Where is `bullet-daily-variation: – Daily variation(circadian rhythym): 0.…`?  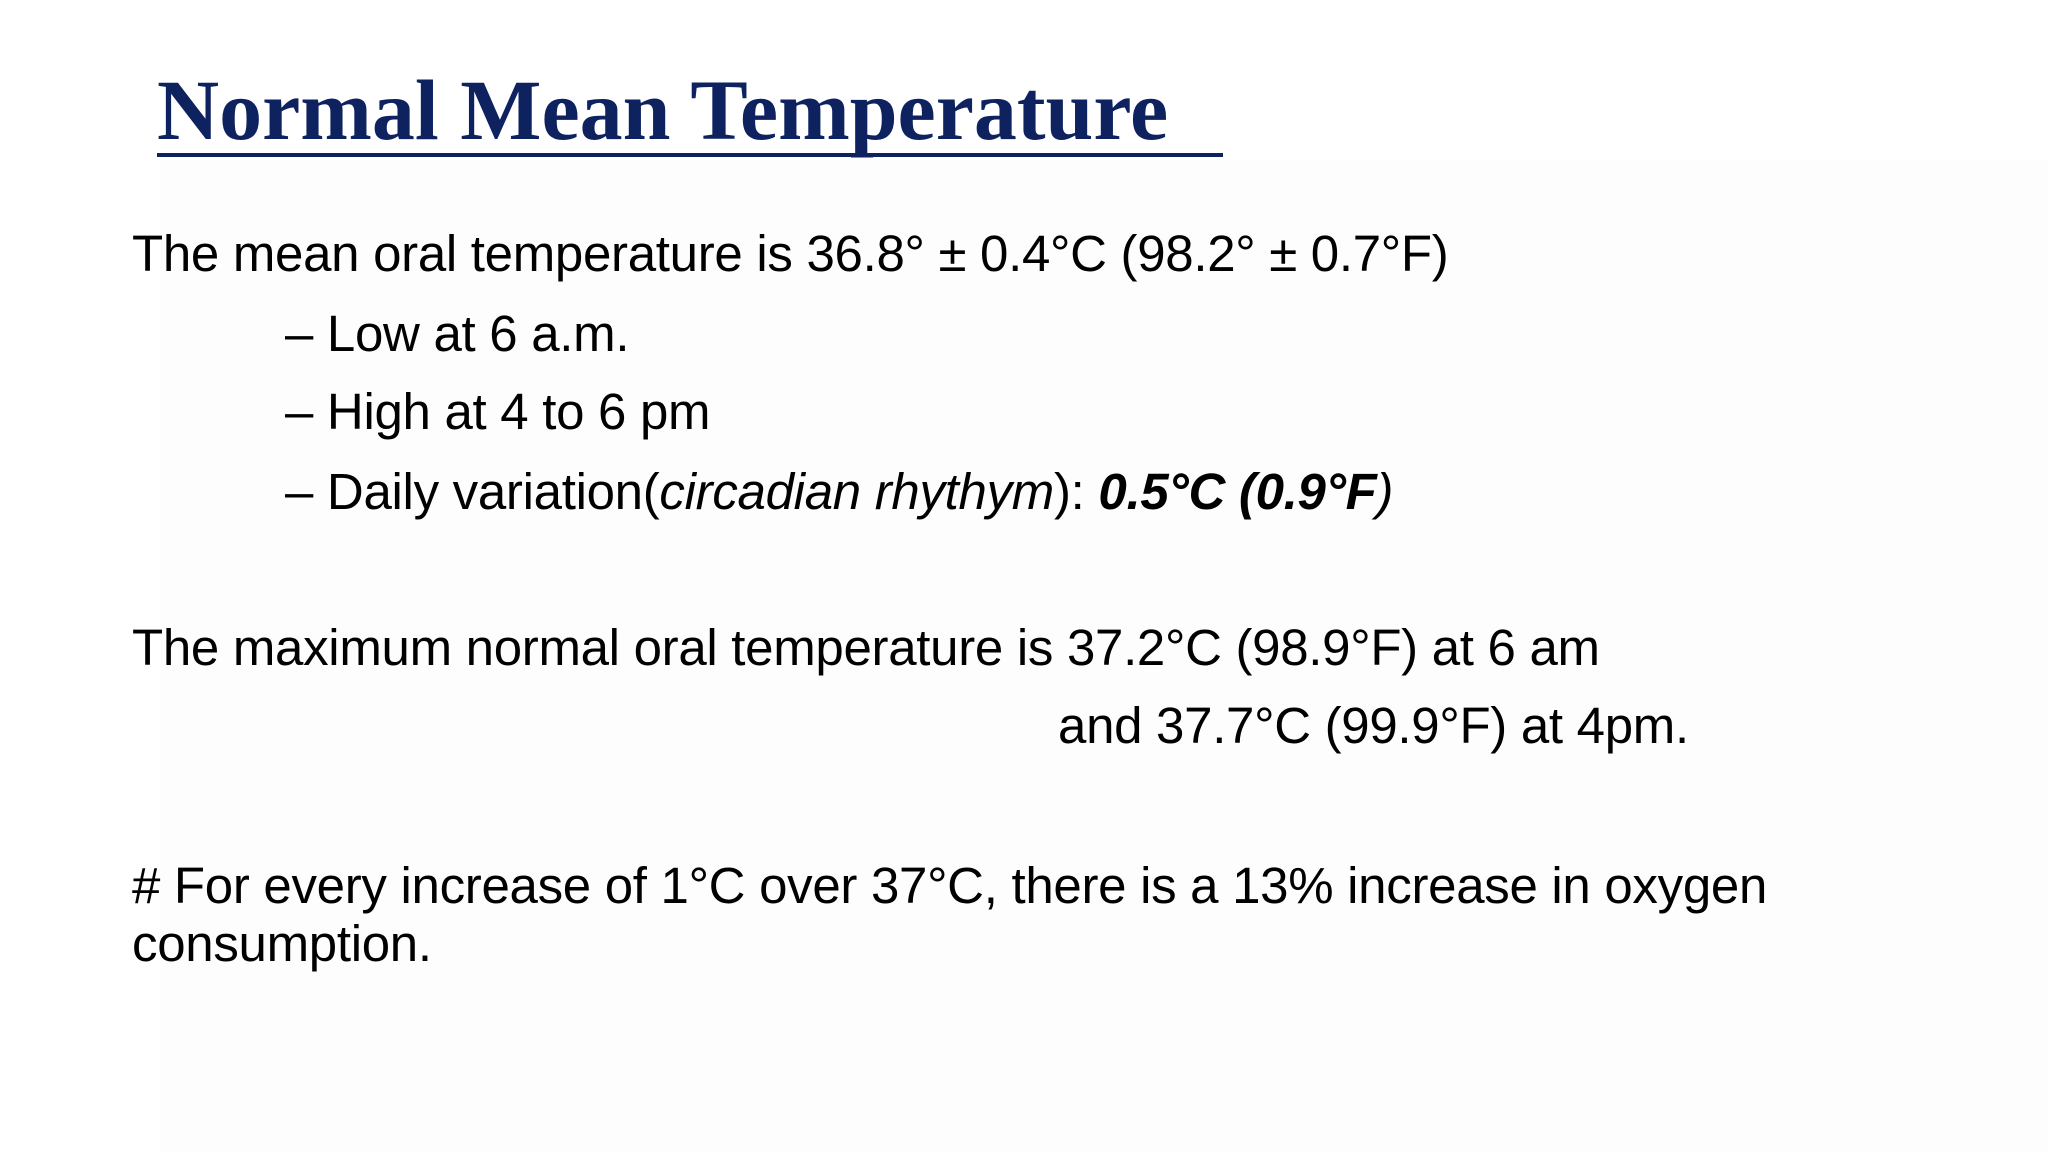
bullet-daily-variation: – Daily variation(circadian rhythym): 0.… is located at coordinates (839, 492).